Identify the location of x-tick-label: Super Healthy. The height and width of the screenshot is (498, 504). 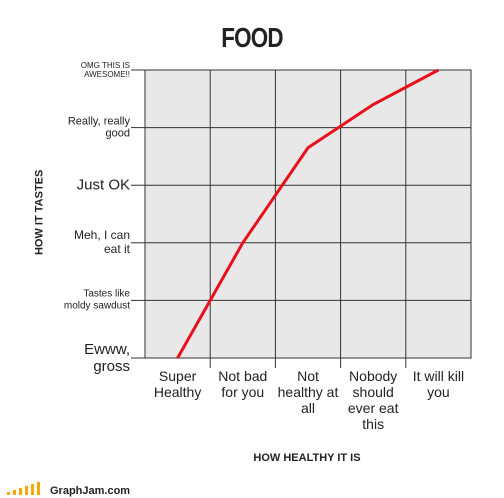
(177, 384).